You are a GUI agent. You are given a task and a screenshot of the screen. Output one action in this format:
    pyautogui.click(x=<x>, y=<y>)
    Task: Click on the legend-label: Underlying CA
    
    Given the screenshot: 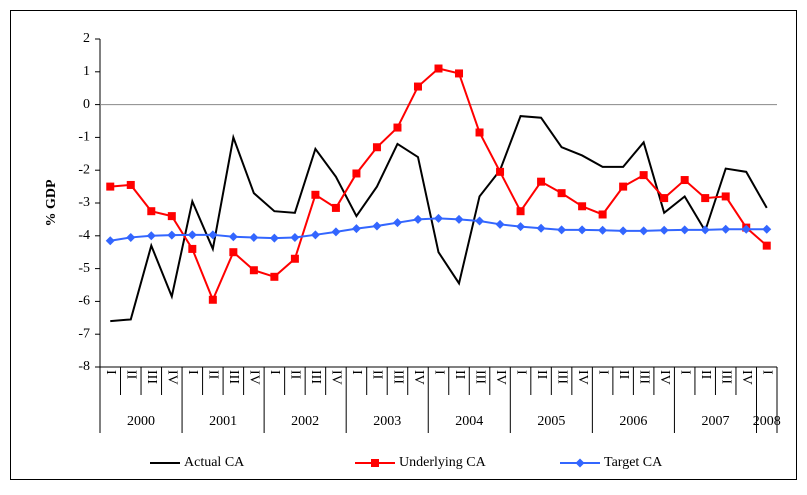 What is the action you would take?
    pyautogui.click(x=443, y=462)
    